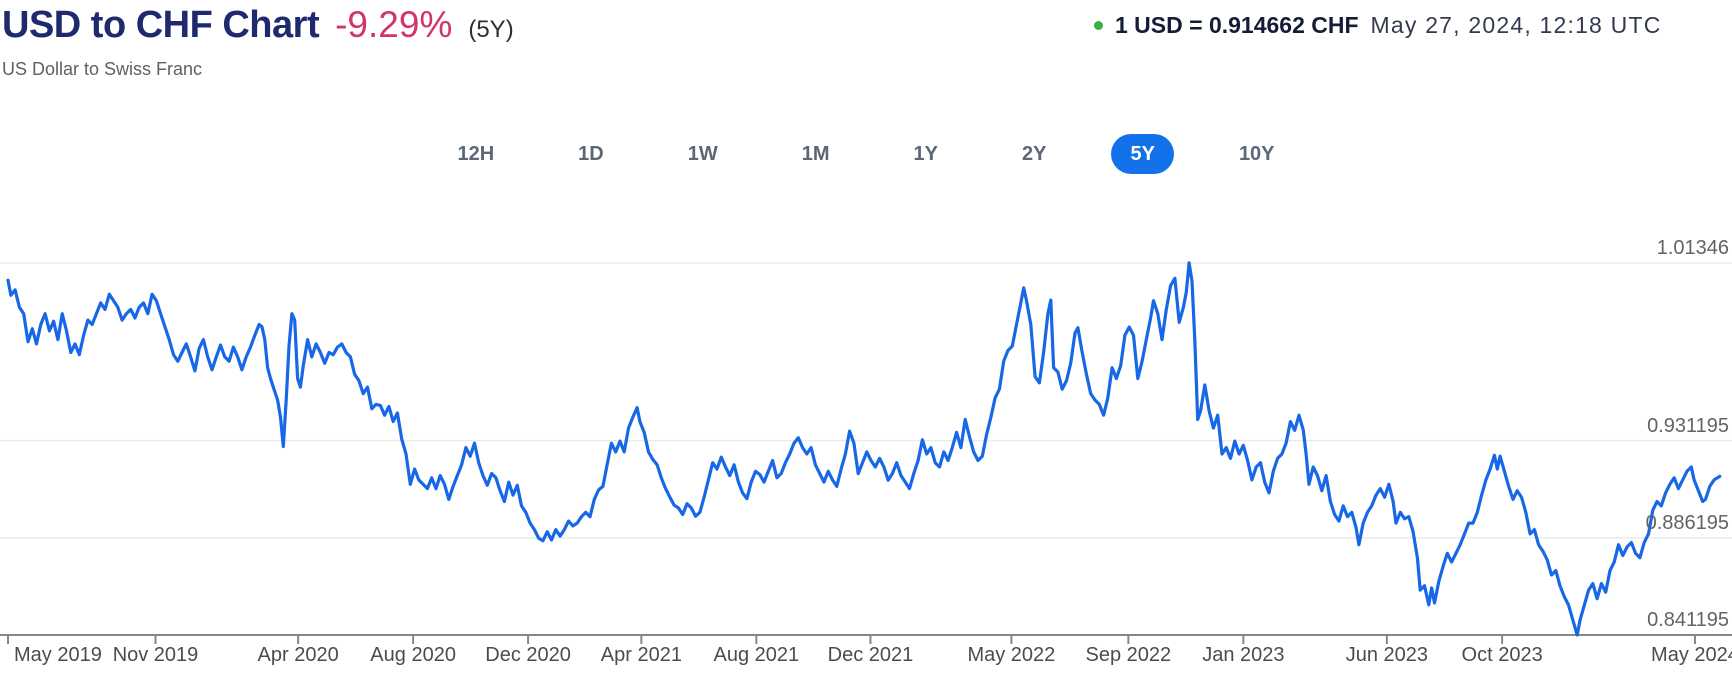 Image resolution: width=1732 pixels, height=683 pixels. I want to click on x-axis-label: May 2024, so click(1691, 655).